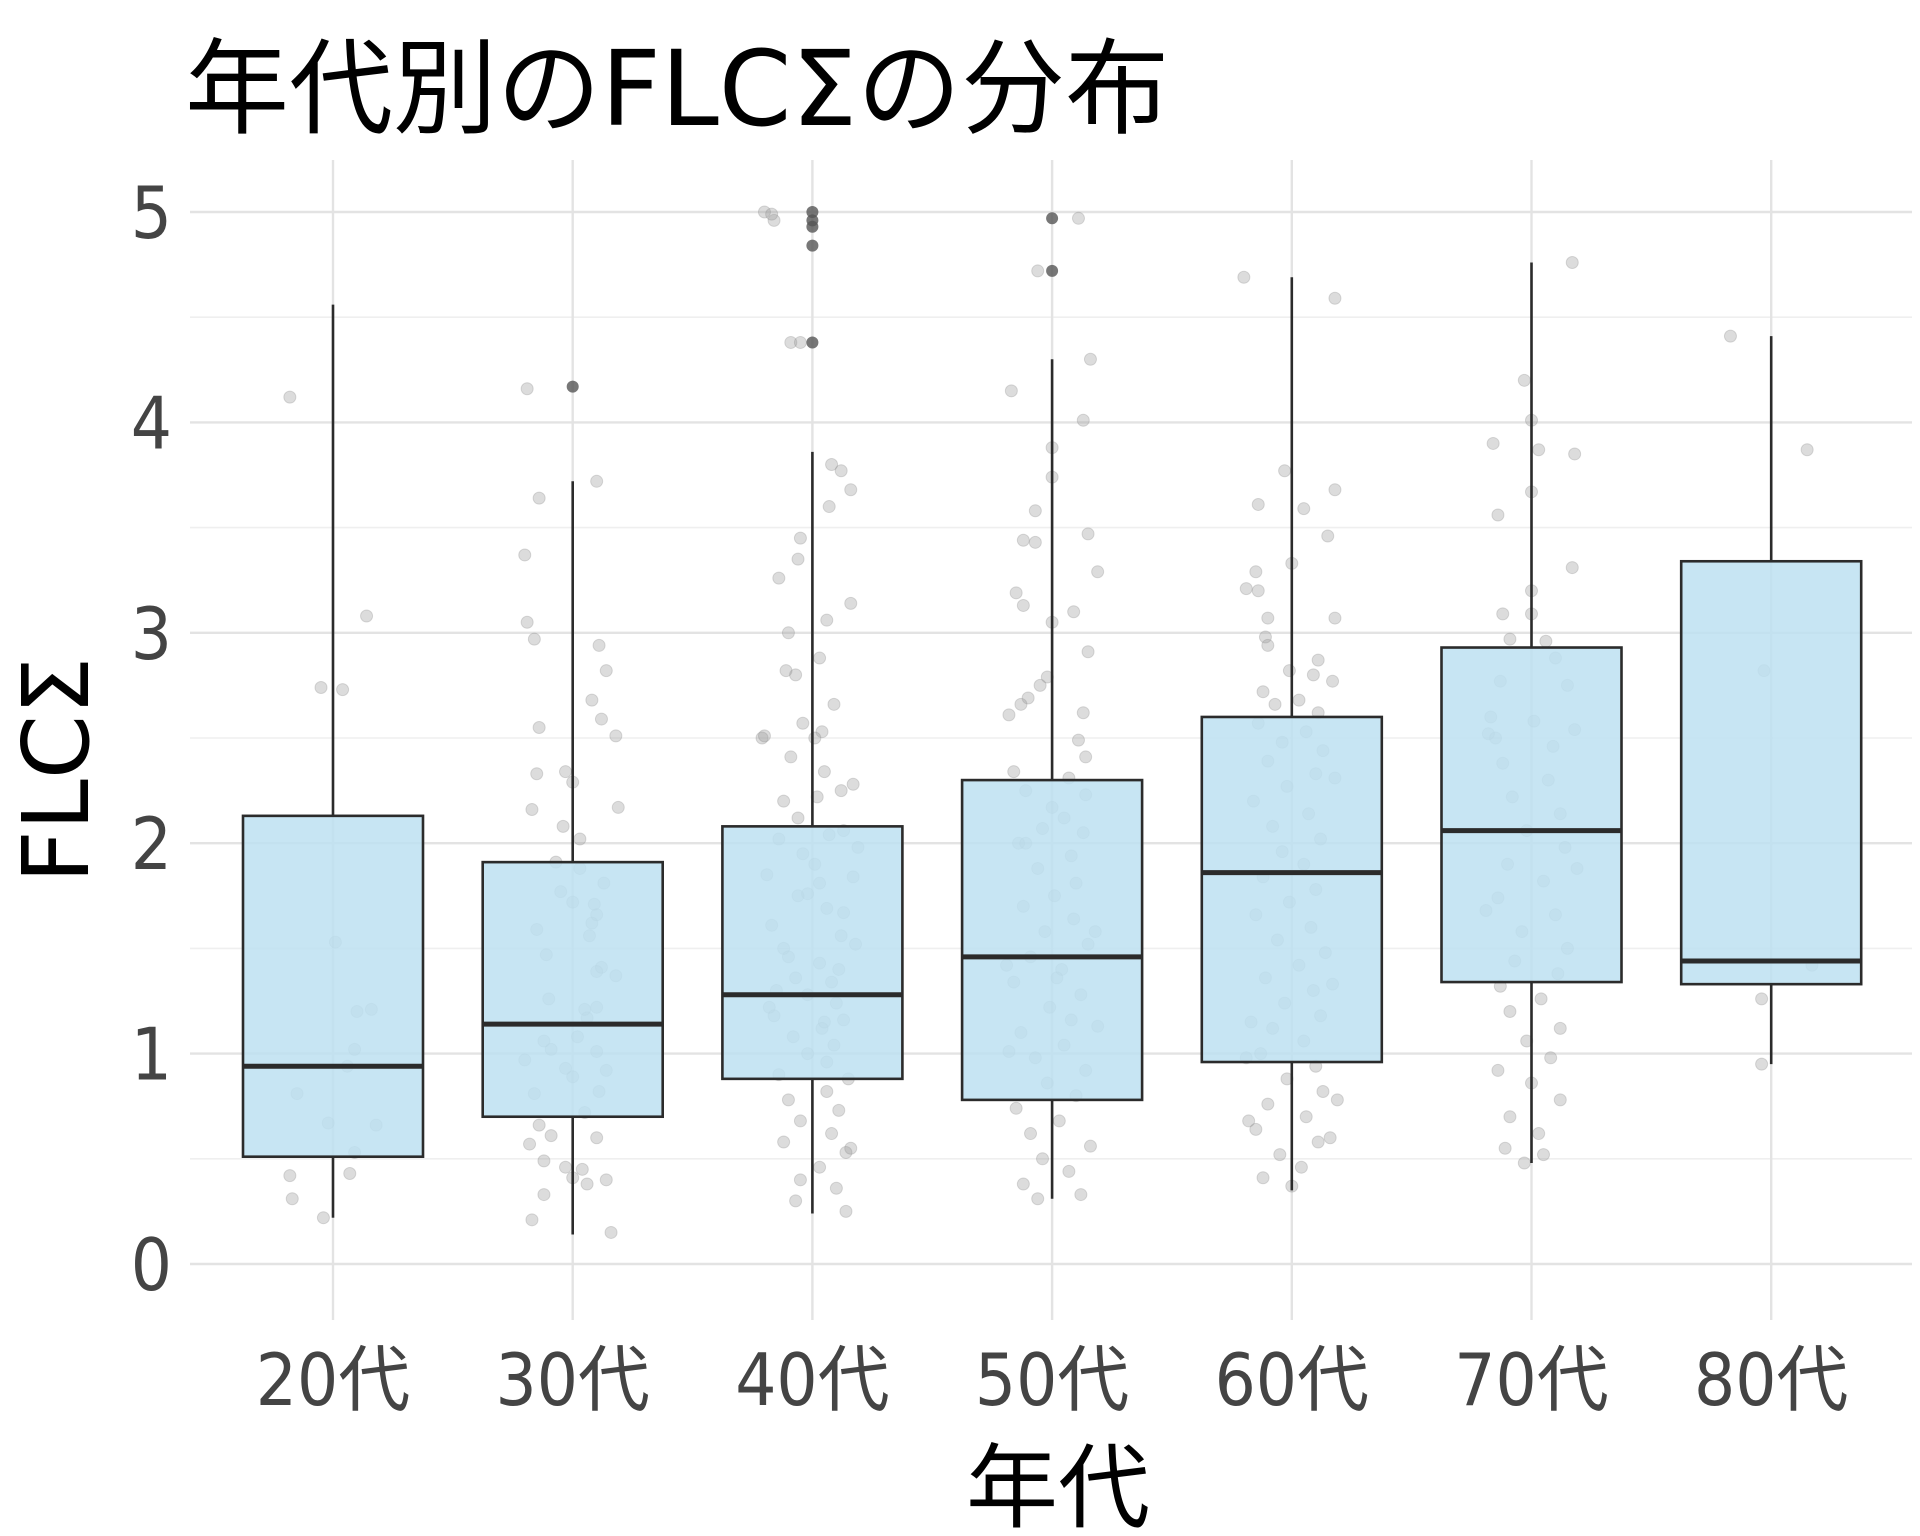 This screenshot has width=1920, height=1536. I want to click on x-tick-label: 20代, so click(333, 1380).